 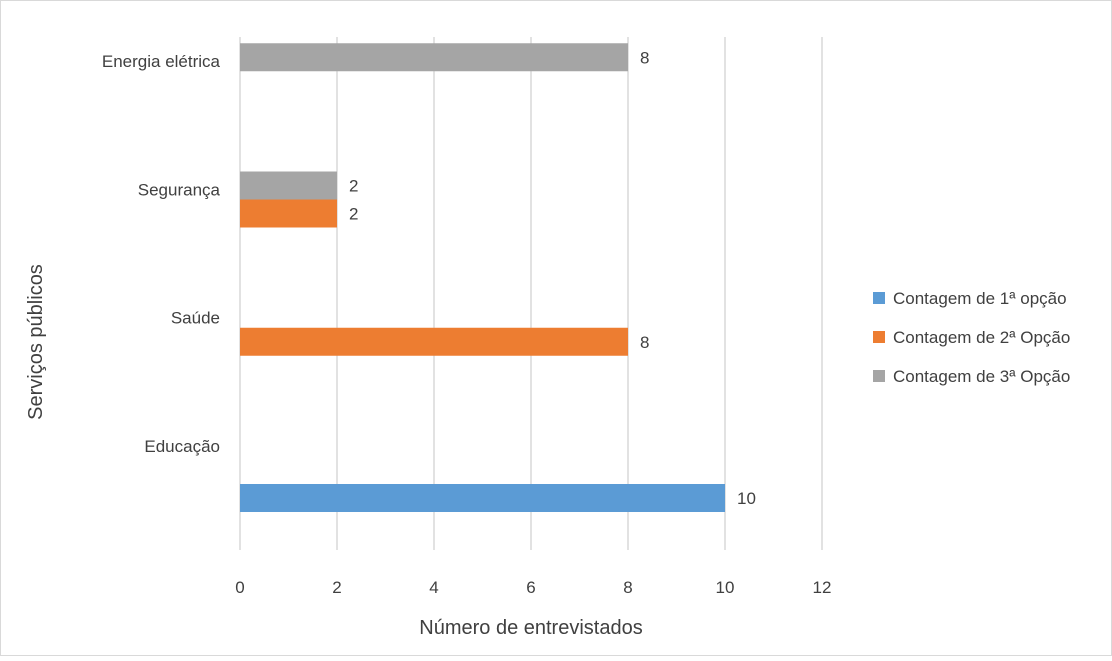 I want to click on category-label: Saúde, so click(x=195, y=318).